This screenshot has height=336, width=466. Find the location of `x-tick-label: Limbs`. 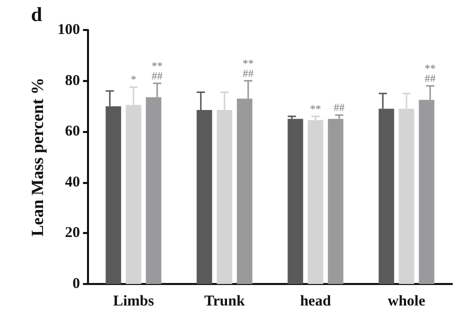

x-tick-label: Limbs is located at coordinates (133, 302).